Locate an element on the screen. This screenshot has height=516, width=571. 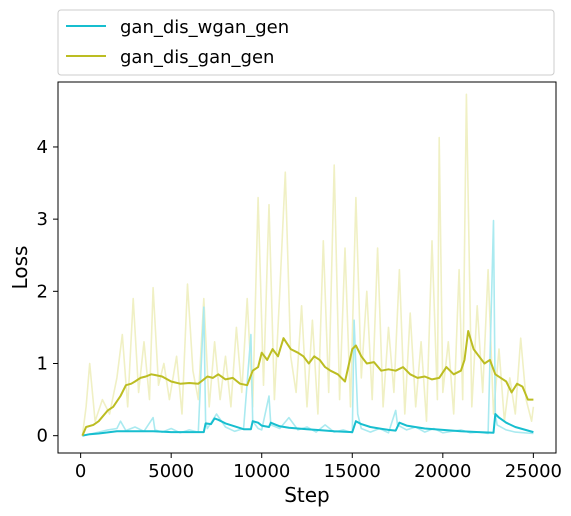
x-tick-label: 10000 is located at coordinates (261, 471).